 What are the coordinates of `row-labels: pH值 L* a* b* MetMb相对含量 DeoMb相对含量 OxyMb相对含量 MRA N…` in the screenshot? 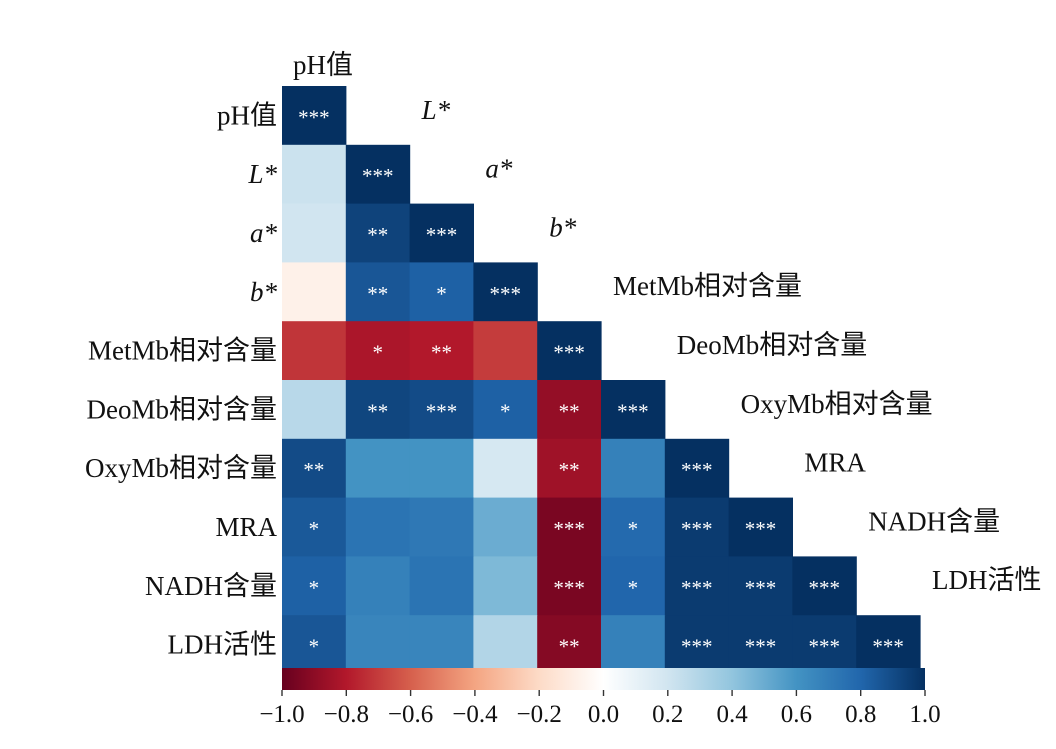 It's located at (181, 379).